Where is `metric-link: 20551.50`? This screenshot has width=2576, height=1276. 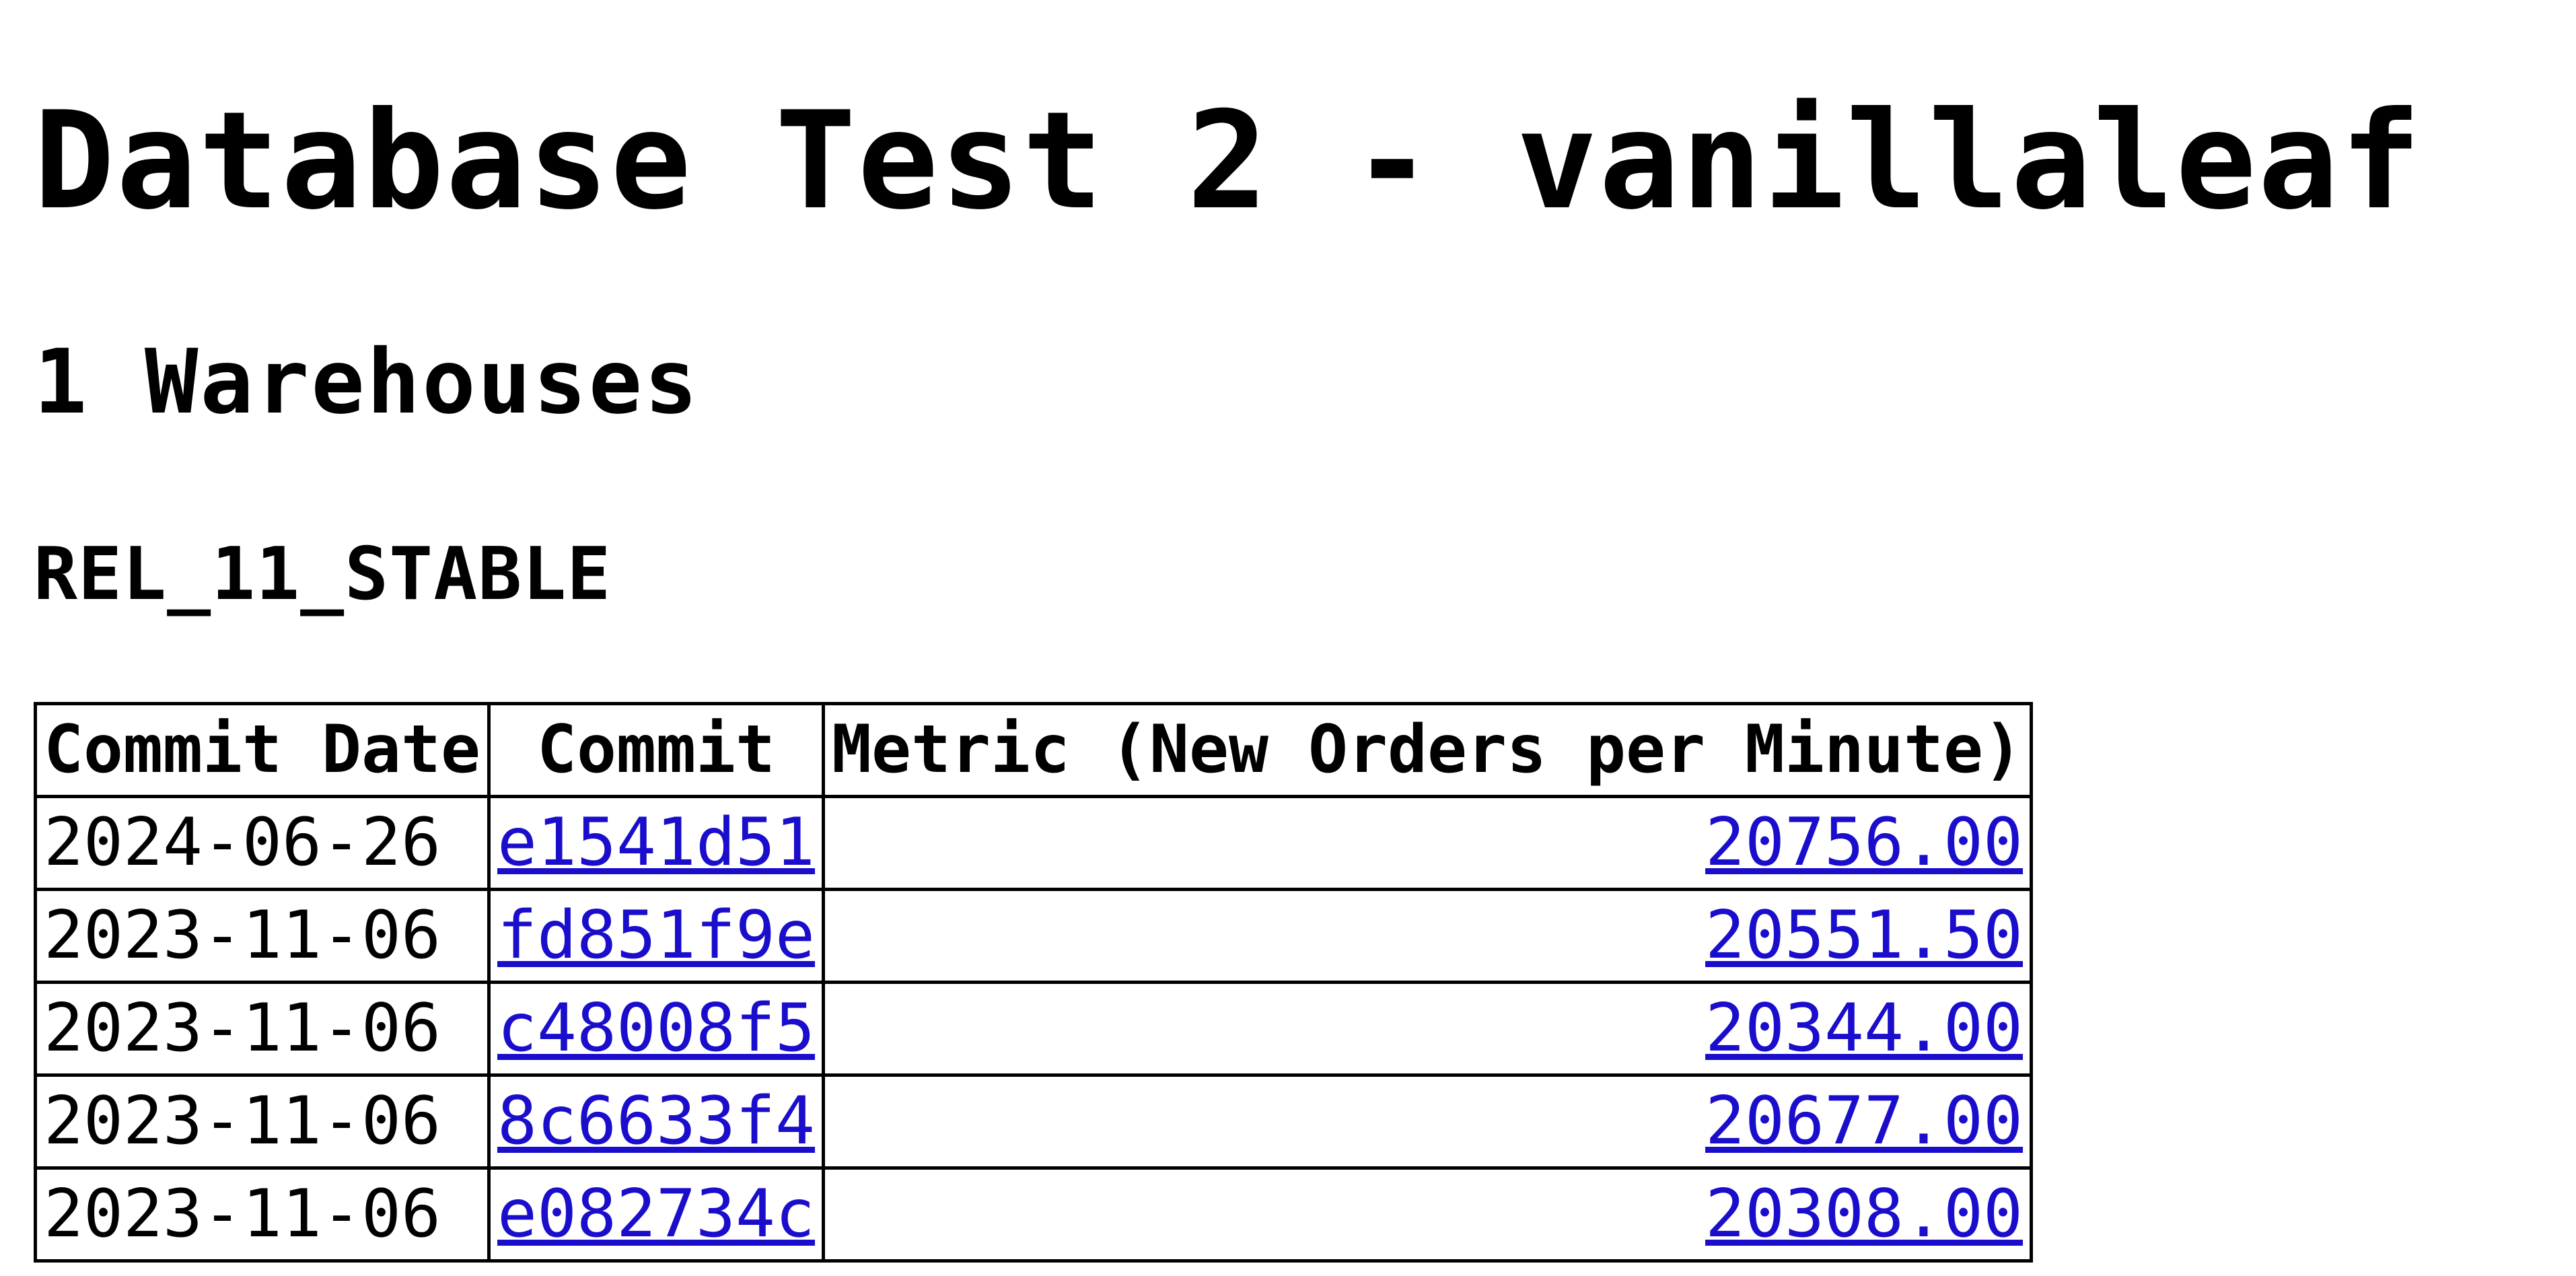
metric-link: 20551.50 is located at coordinates (1864, 935).